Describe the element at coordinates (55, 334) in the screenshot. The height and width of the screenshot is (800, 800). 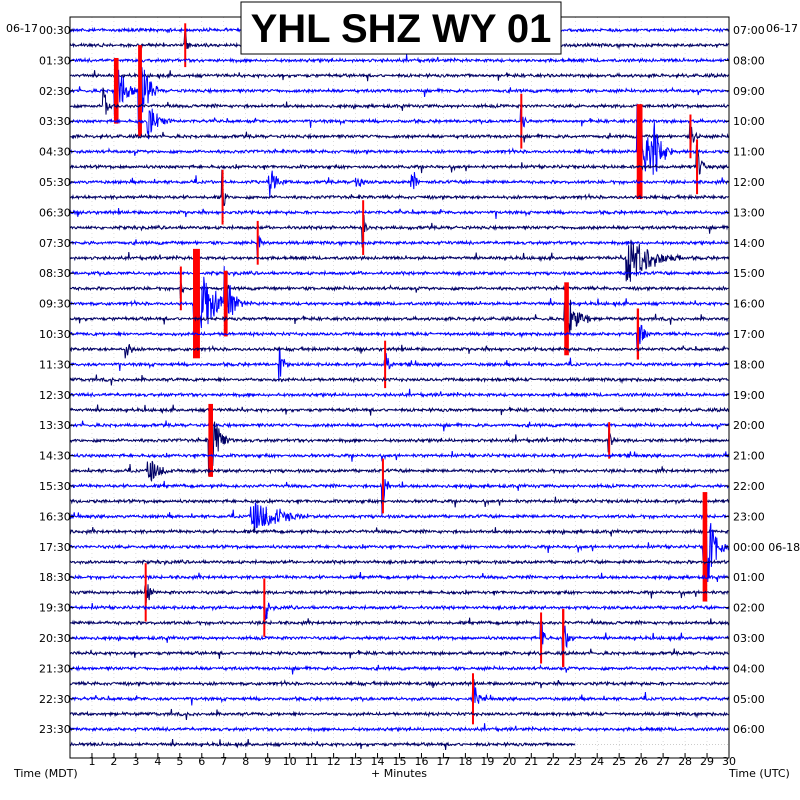
I see `left-time-label: 10:30` at that location.